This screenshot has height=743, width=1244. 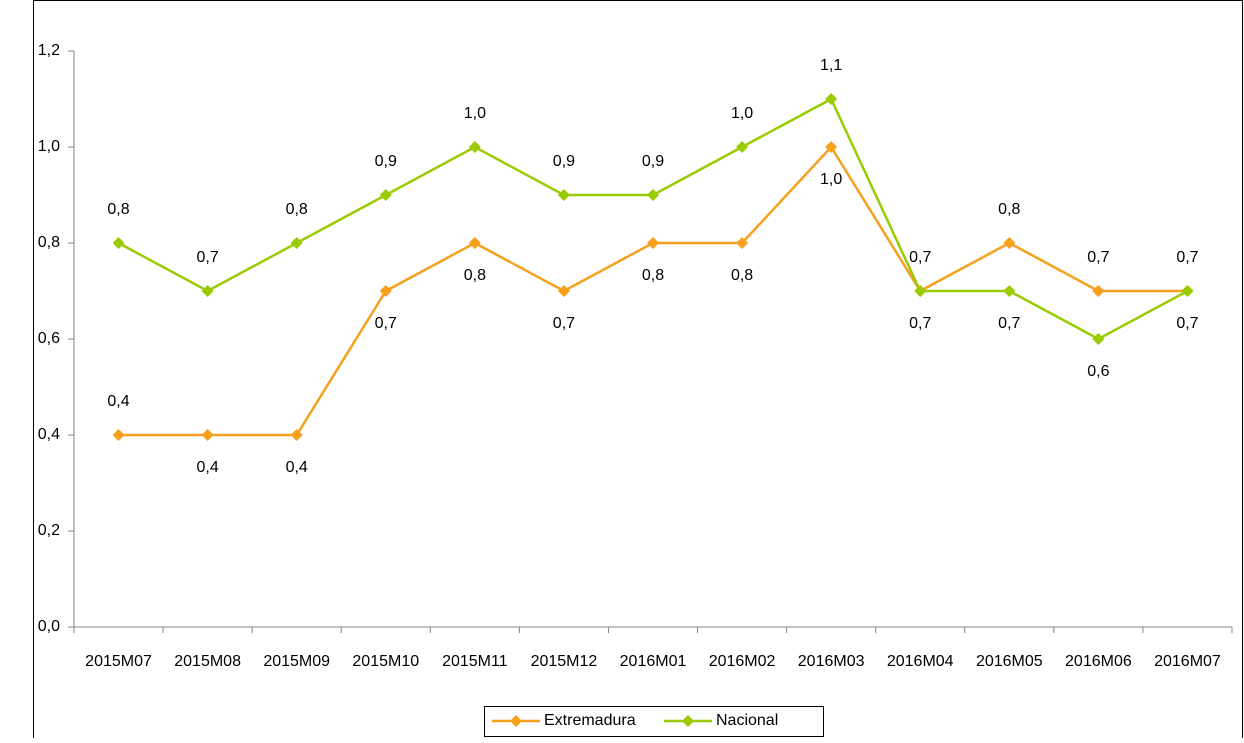 I want to click on x-tick-label: 2015M08, so click(x=207, y=661).